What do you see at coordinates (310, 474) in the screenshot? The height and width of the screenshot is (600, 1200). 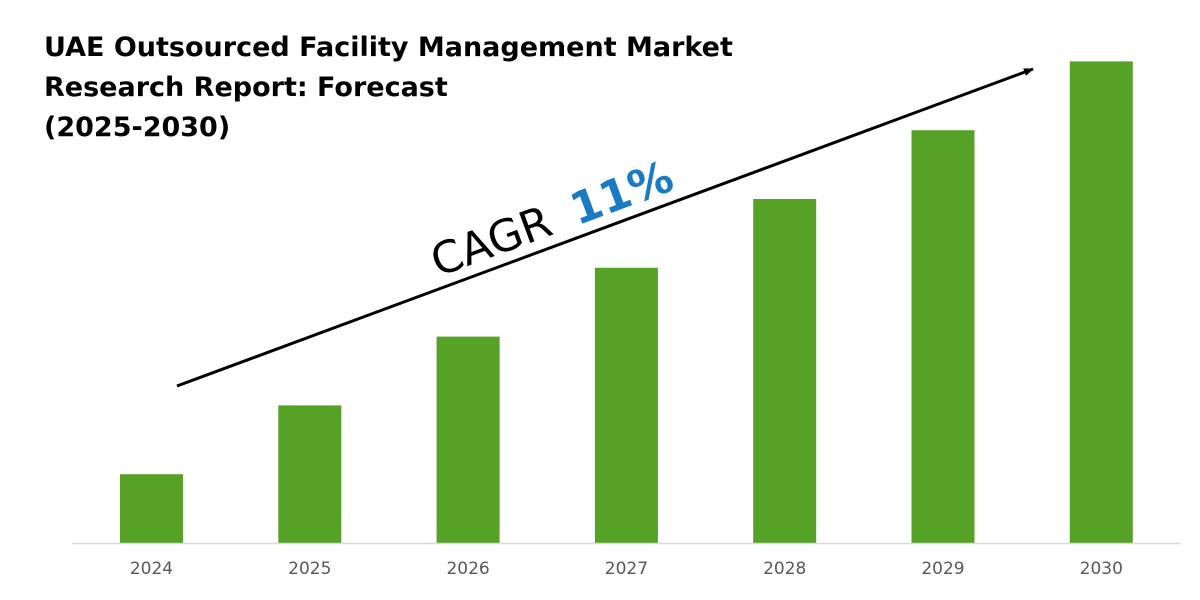 I see `bar-2025` at bounding box center [310, 474].